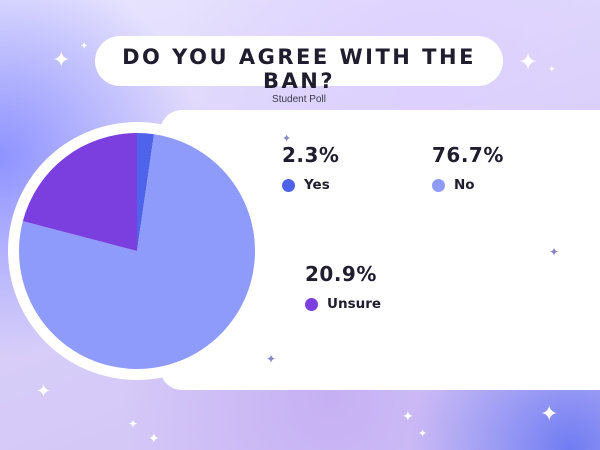 This screenshot has width=600, height=450. I want to click on legend-no-value: 76.7%, so click(468, 155).